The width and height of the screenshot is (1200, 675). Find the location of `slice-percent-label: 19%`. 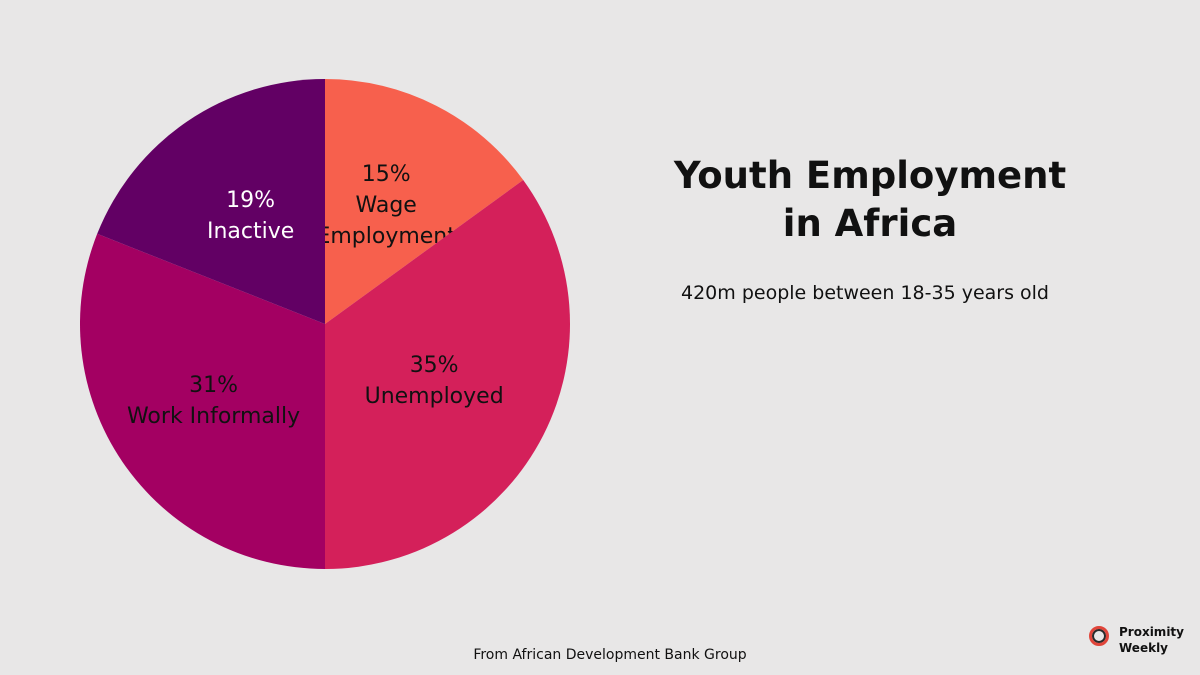

slice-percent-label: 19% is located at coordinates (250, 200).